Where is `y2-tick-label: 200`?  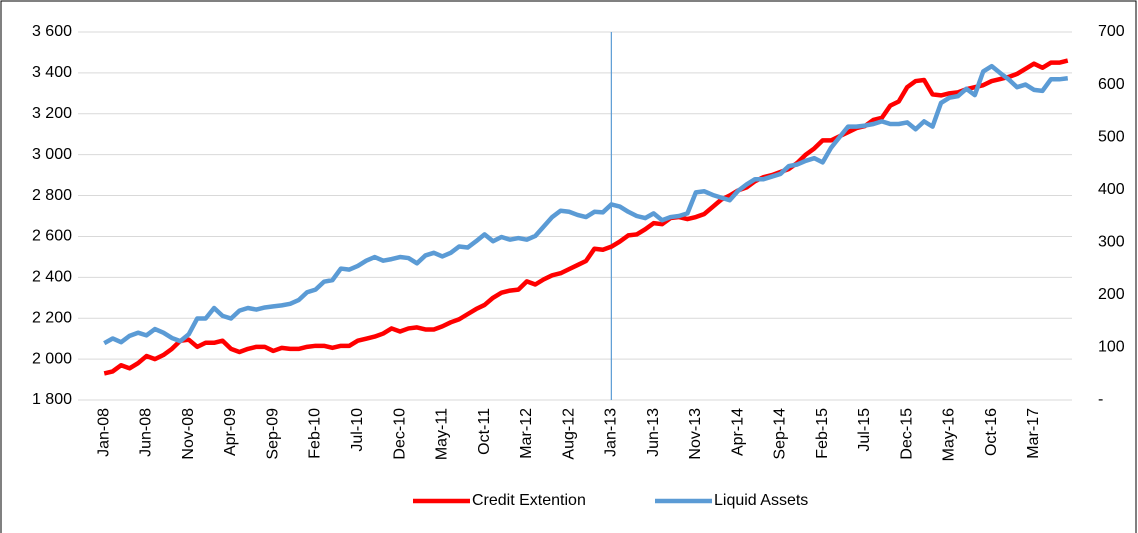
y2-tick-label: 200 is located at coordinates (1111, 294).